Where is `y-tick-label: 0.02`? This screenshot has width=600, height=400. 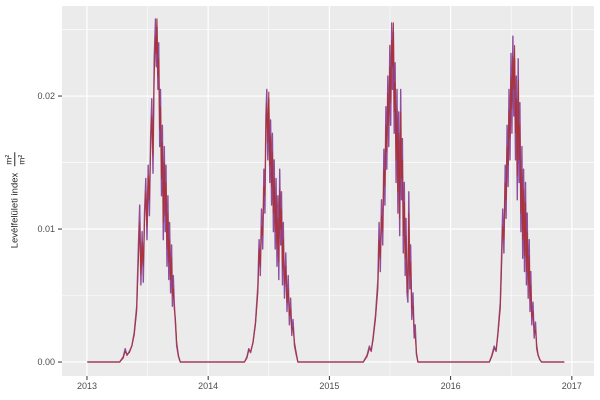 y-tick-label: 0.02 is located at coordinates (46, 96).